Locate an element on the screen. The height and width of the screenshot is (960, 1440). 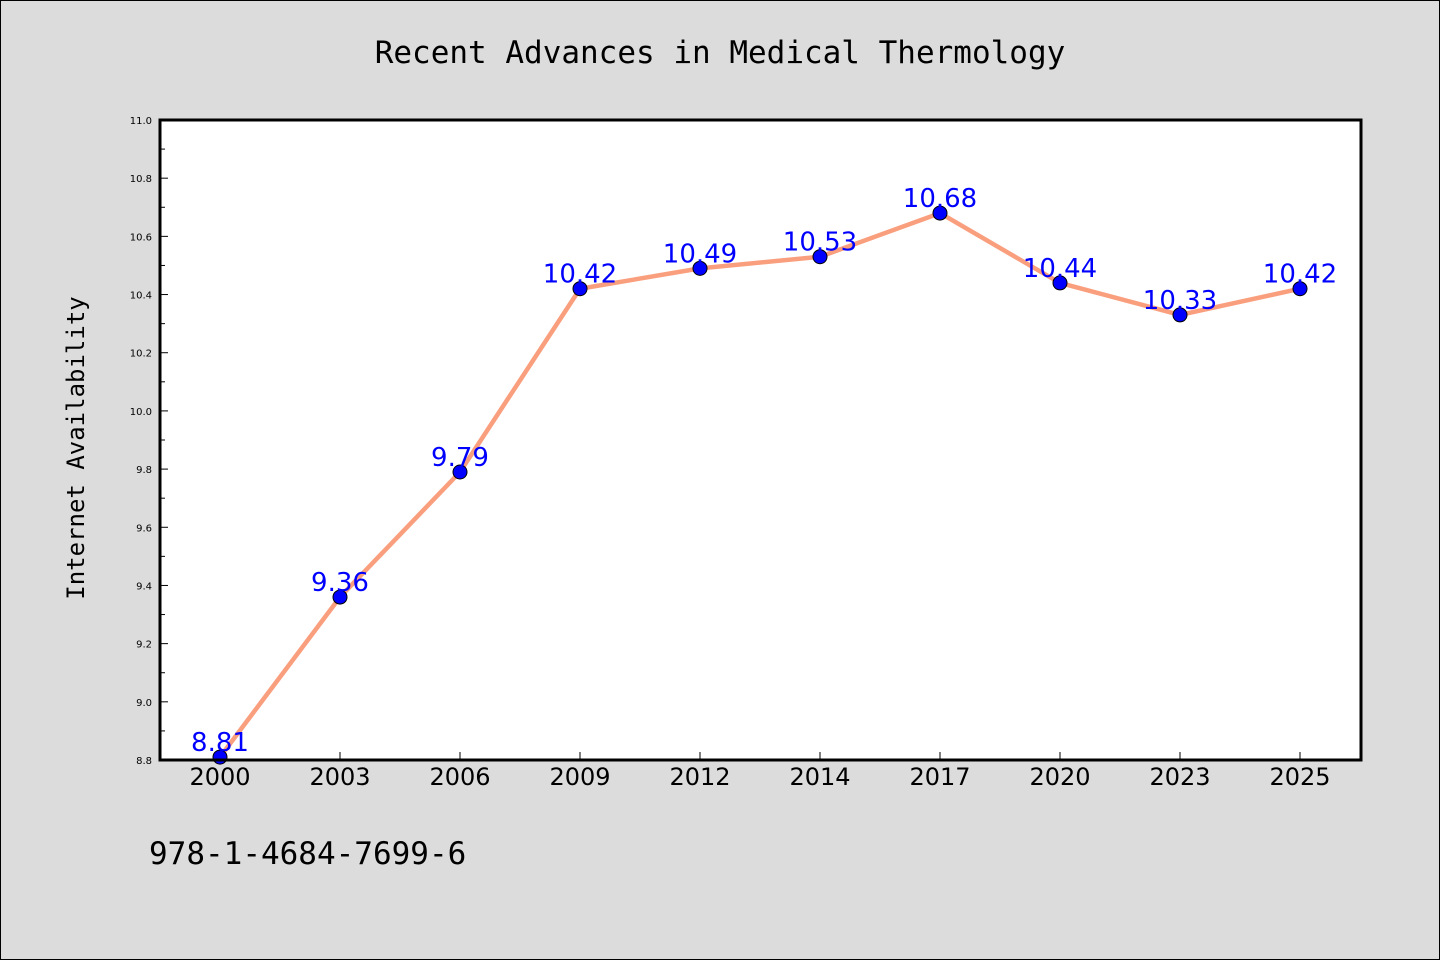
x-tick-label: 2017 is located at coordinates (939, 777).